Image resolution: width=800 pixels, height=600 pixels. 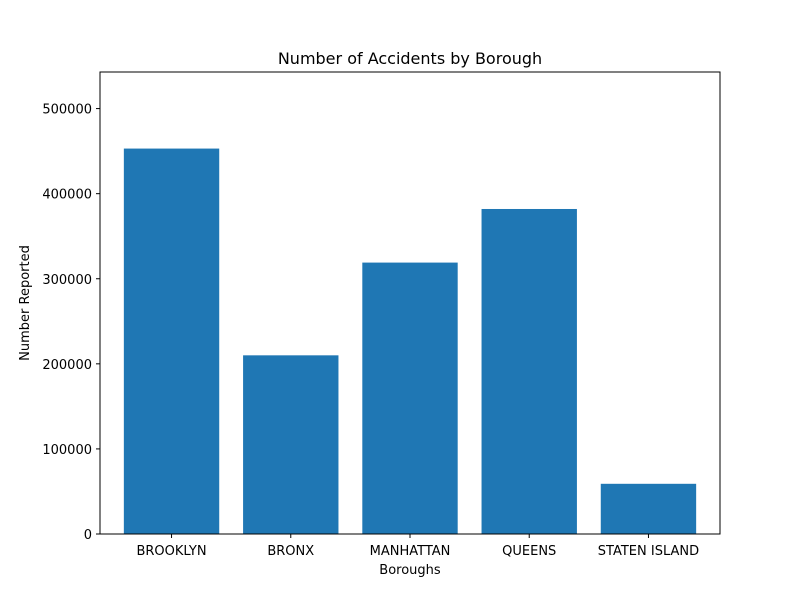 What do you see at coordinates (71, 323) in the screenshot?
I see `y-axis-ticks: 0 100000 200000 300000 400000 500000` at bounding box center [71, 323].